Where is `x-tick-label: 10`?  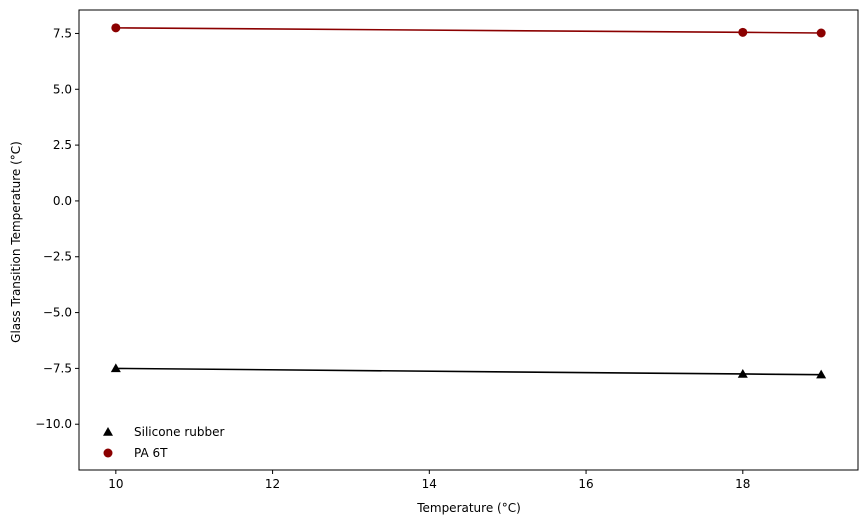
x-tick-label: 10 is located at coordinates (115, 484).